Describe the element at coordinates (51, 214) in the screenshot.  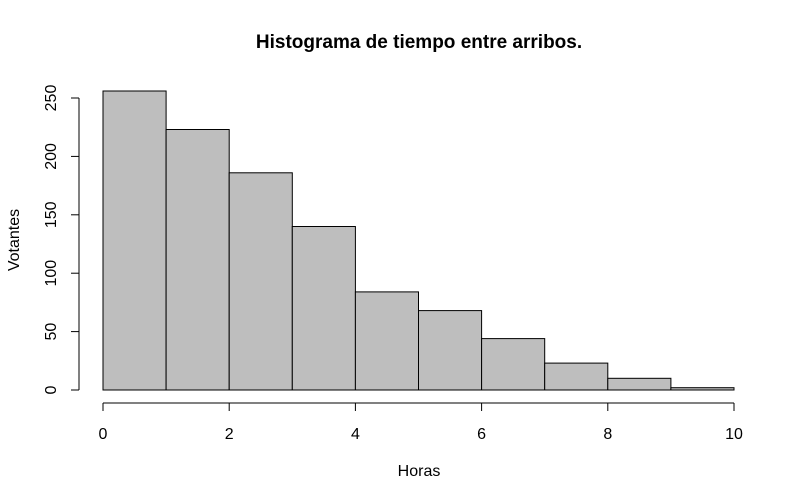
I see `y-tick-label-150: 150` at that location.